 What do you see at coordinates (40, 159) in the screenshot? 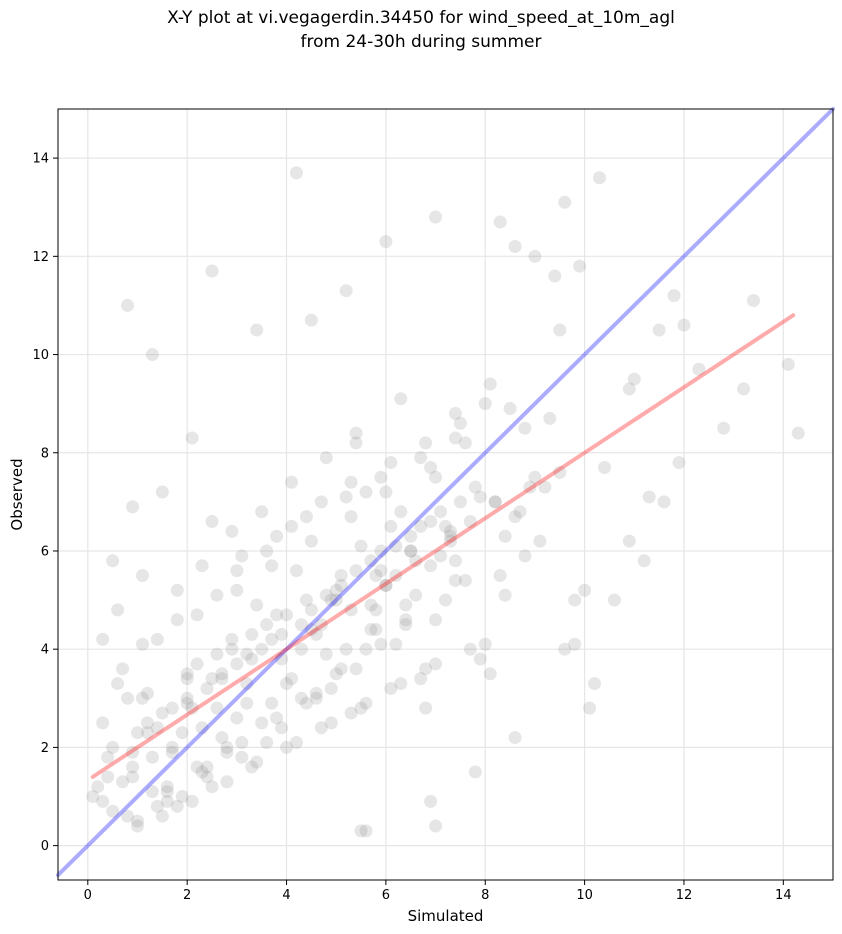
I see `y-tick-label: 14` at bounding box center [40, 159].